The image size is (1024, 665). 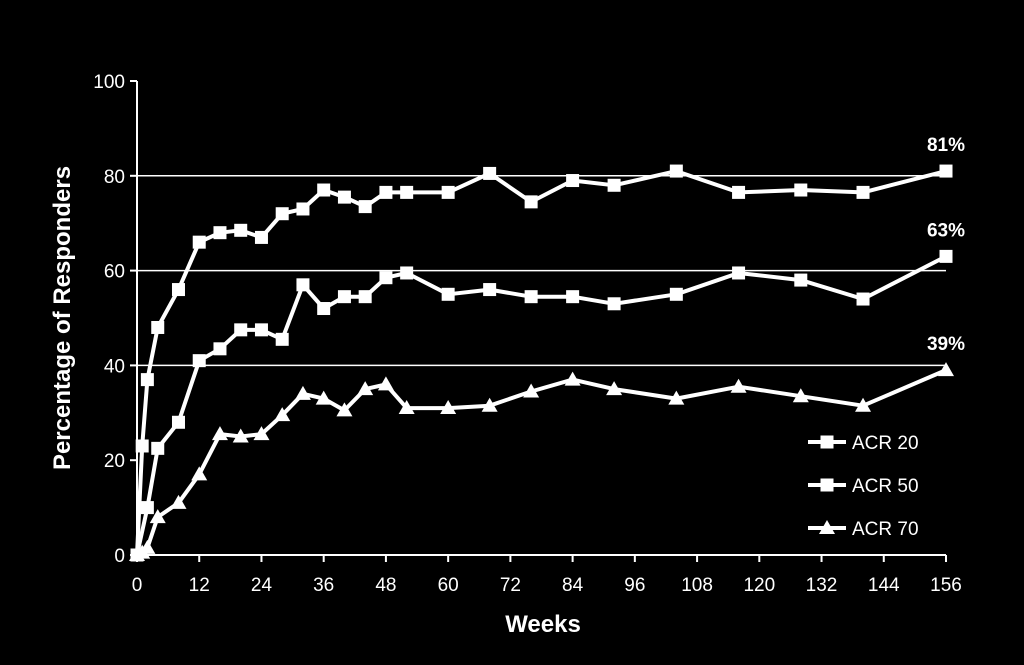 What do you see at coordinates (137, 585) in the screenshot?
I see `x-tick-label-0: 0` at bounding box center [137, 585].